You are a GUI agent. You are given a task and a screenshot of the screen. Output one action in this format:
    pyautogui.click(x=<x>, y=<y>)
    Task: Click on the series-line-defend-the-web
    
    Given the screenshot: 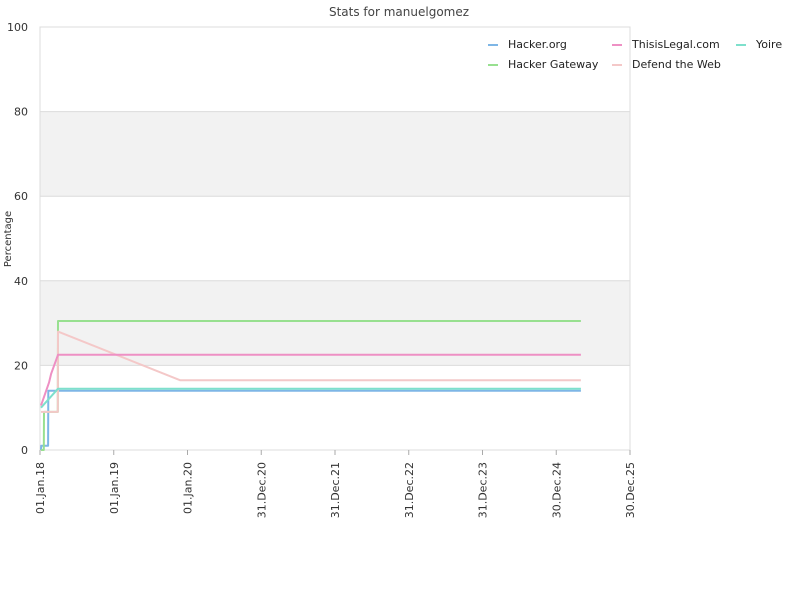 What is the action you would take?
    pyautogui.click(x=311, y=371)
    